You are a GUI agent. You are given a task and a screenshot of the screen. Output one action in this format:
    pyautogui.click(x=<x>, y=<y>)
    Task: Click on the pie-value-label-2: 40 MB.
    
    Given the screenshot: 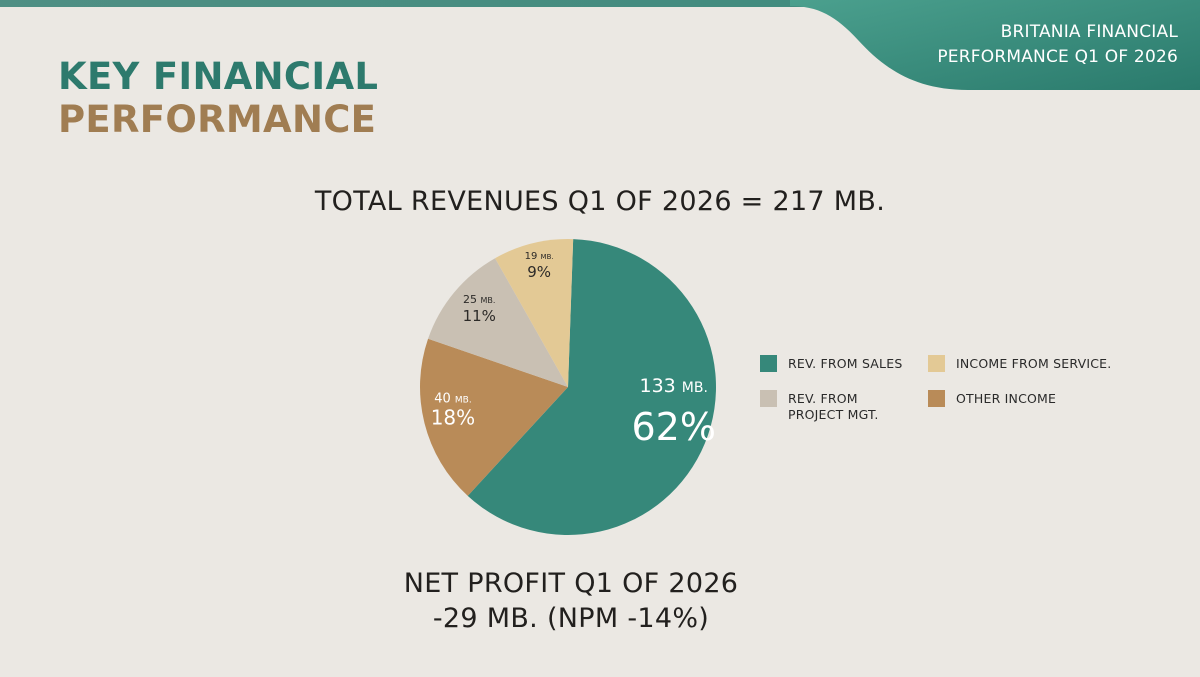 What is the action you would take?
    pyautogui.click(x=453, y=399)
    